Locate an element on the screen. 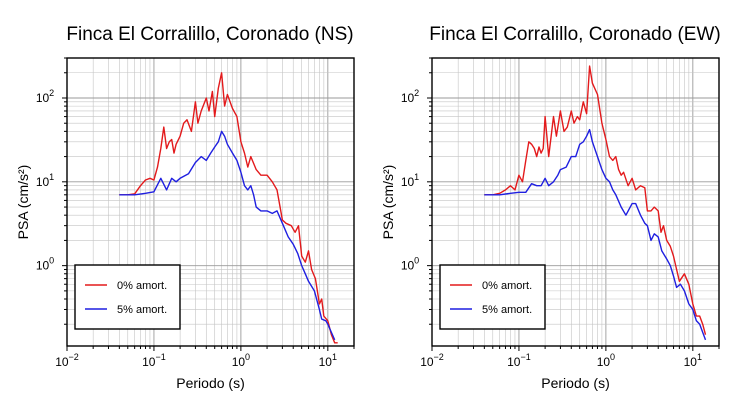  chart-title: Finca El Corralillo, Coronado (EW) is located at coordinates (574, 34).